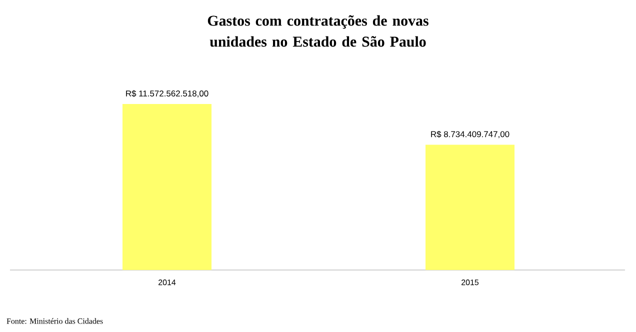 The height and width of the screenshot is (332, 636). Describe the element at coordinates (167, 94) in the screenshot. I see `data-label: R$ 11.572.562.518,00` at that location.